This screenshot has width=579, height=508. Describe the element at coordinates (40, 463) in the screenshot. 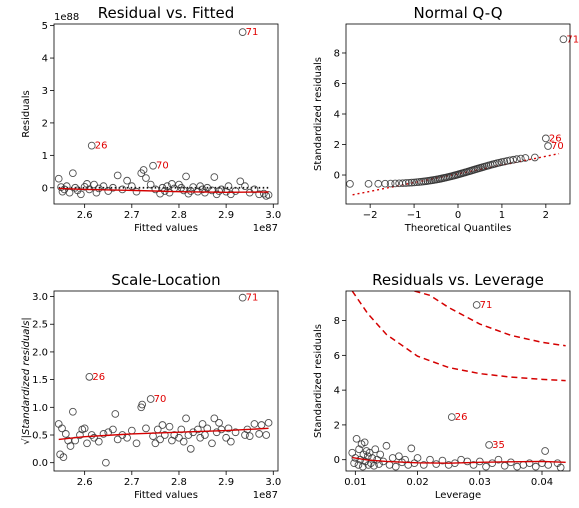

I see `y-tick-label: 0.0` at that location.